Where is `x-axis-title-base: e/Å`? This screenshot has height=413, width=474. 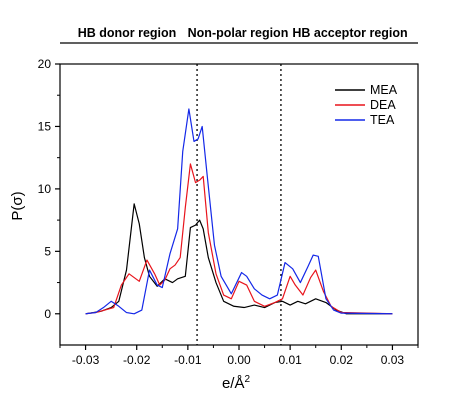
x-axis-title-base: e/Å is located at coordinates (233, 383).